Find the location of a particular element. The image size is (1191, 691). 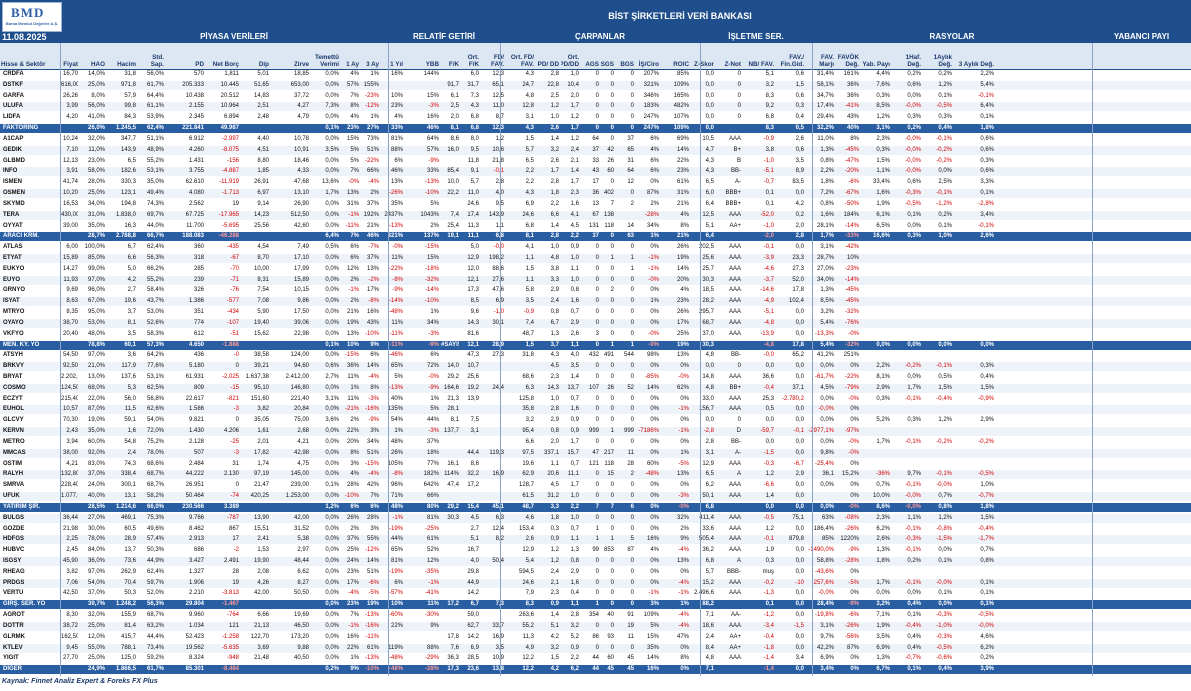

data-cell: 3,8 is located at coordinates (554, 268).